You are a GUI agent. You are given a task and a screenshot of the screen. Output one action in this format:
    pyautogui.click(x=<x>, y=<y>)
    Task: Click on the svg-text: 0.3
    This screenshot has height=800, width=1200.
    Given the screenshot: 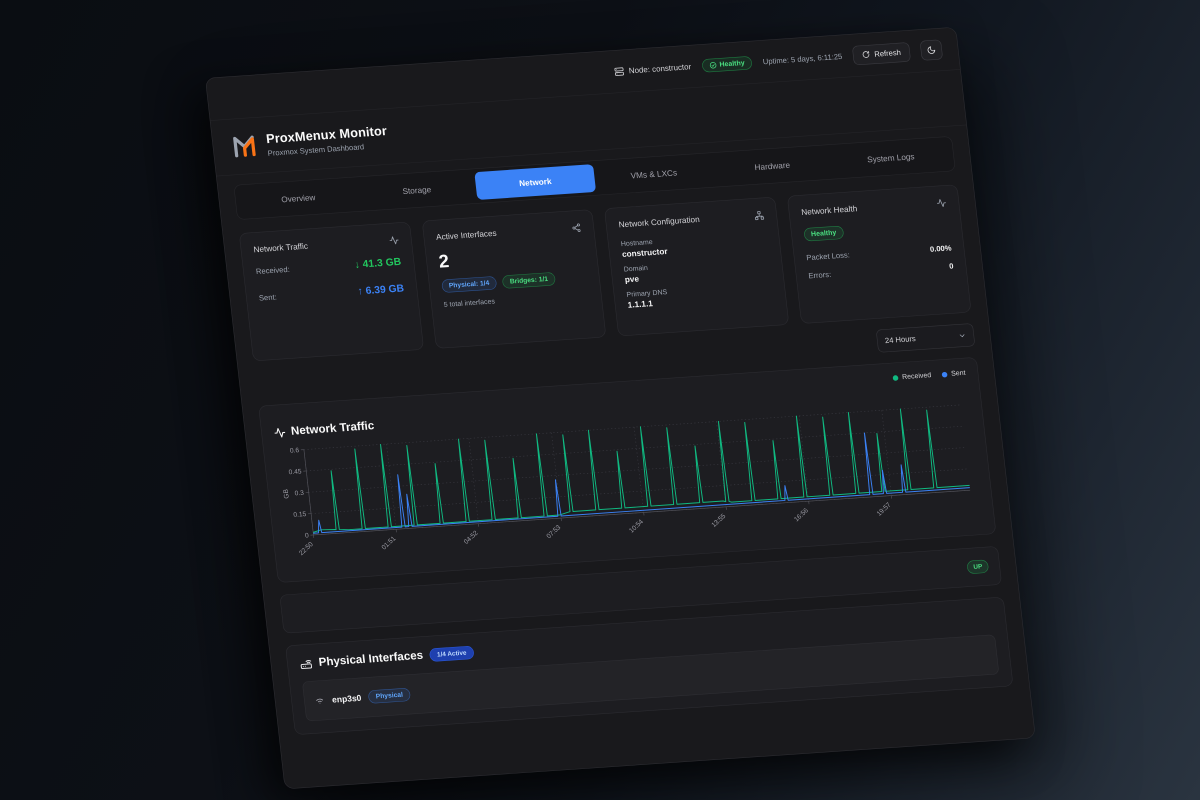 What is the action you would take?
    pyautogui.click(x=299, y=494)
    